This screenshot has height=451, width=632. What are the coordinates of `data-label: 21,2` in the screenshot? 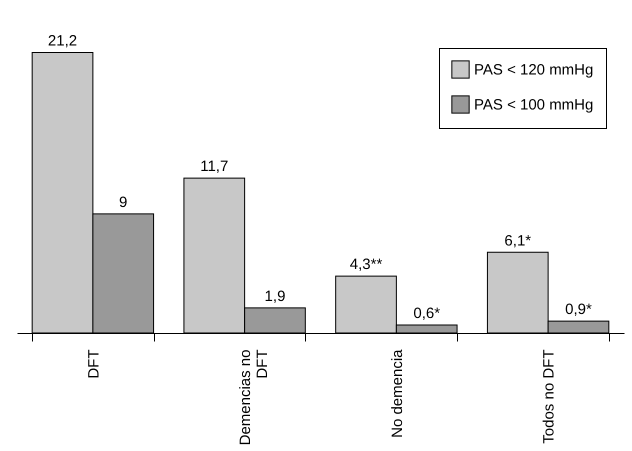 It's located at (63, 41).